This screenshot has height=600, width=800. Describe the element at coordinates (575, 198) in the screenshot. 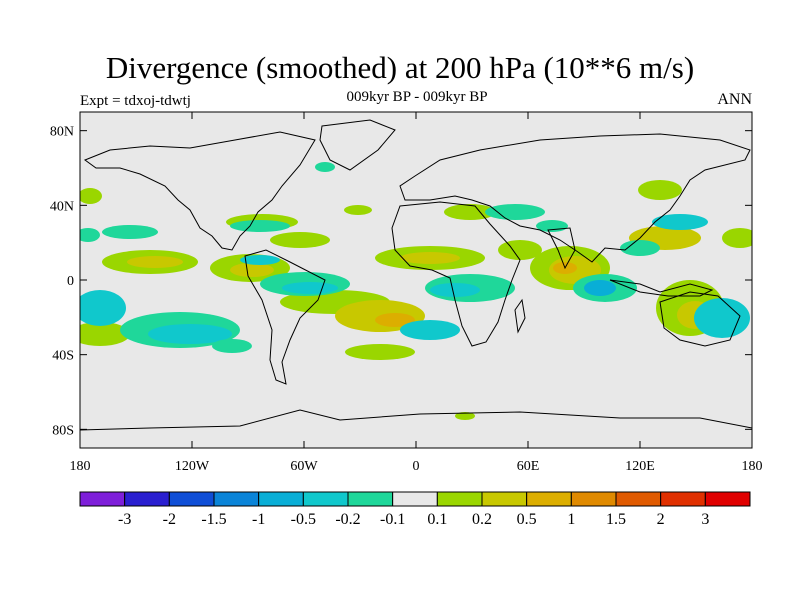

I see `europe-asia-coast` at that location.